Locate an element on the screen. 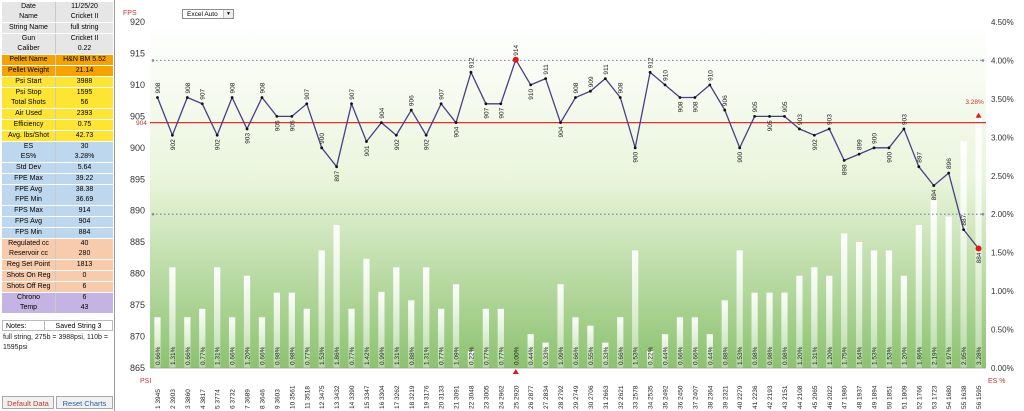 This screenshot has height=411, width=1024. stat-value: H&N BM 5.52 is located at coordinates (84, 59).